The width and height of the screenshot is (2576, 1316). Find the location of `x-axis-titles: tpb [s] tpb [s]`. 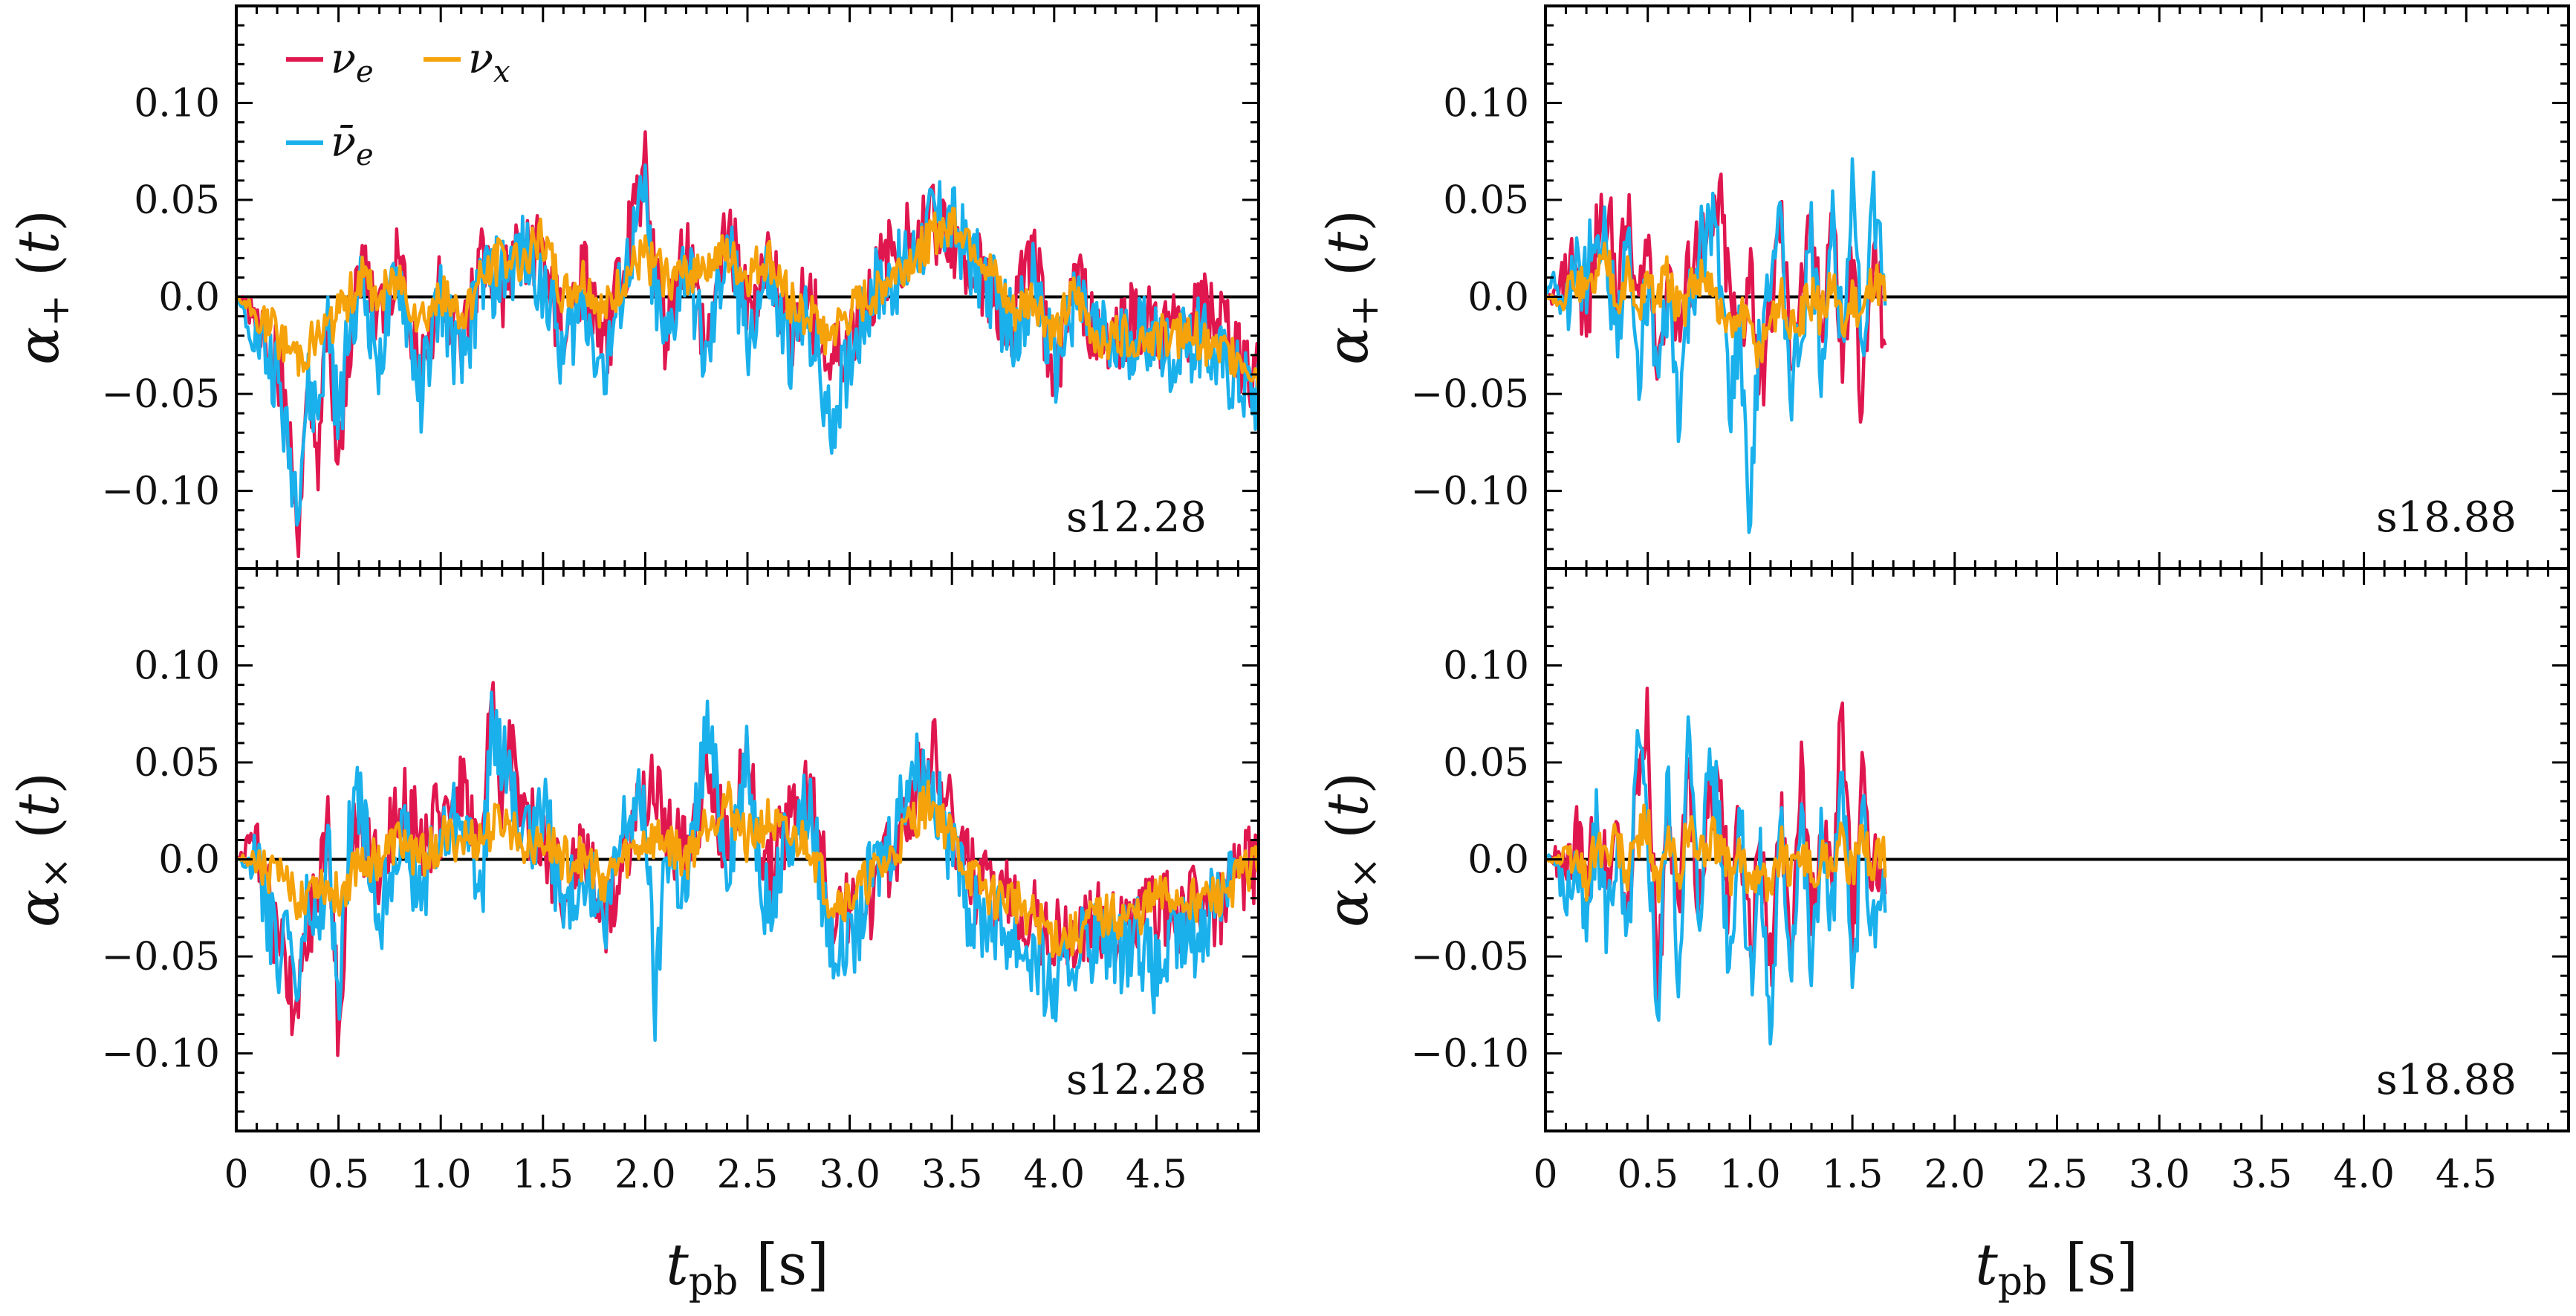

x-axis-titles: tpb [s] tpb [s] is located at coordinates (1402, 1267).